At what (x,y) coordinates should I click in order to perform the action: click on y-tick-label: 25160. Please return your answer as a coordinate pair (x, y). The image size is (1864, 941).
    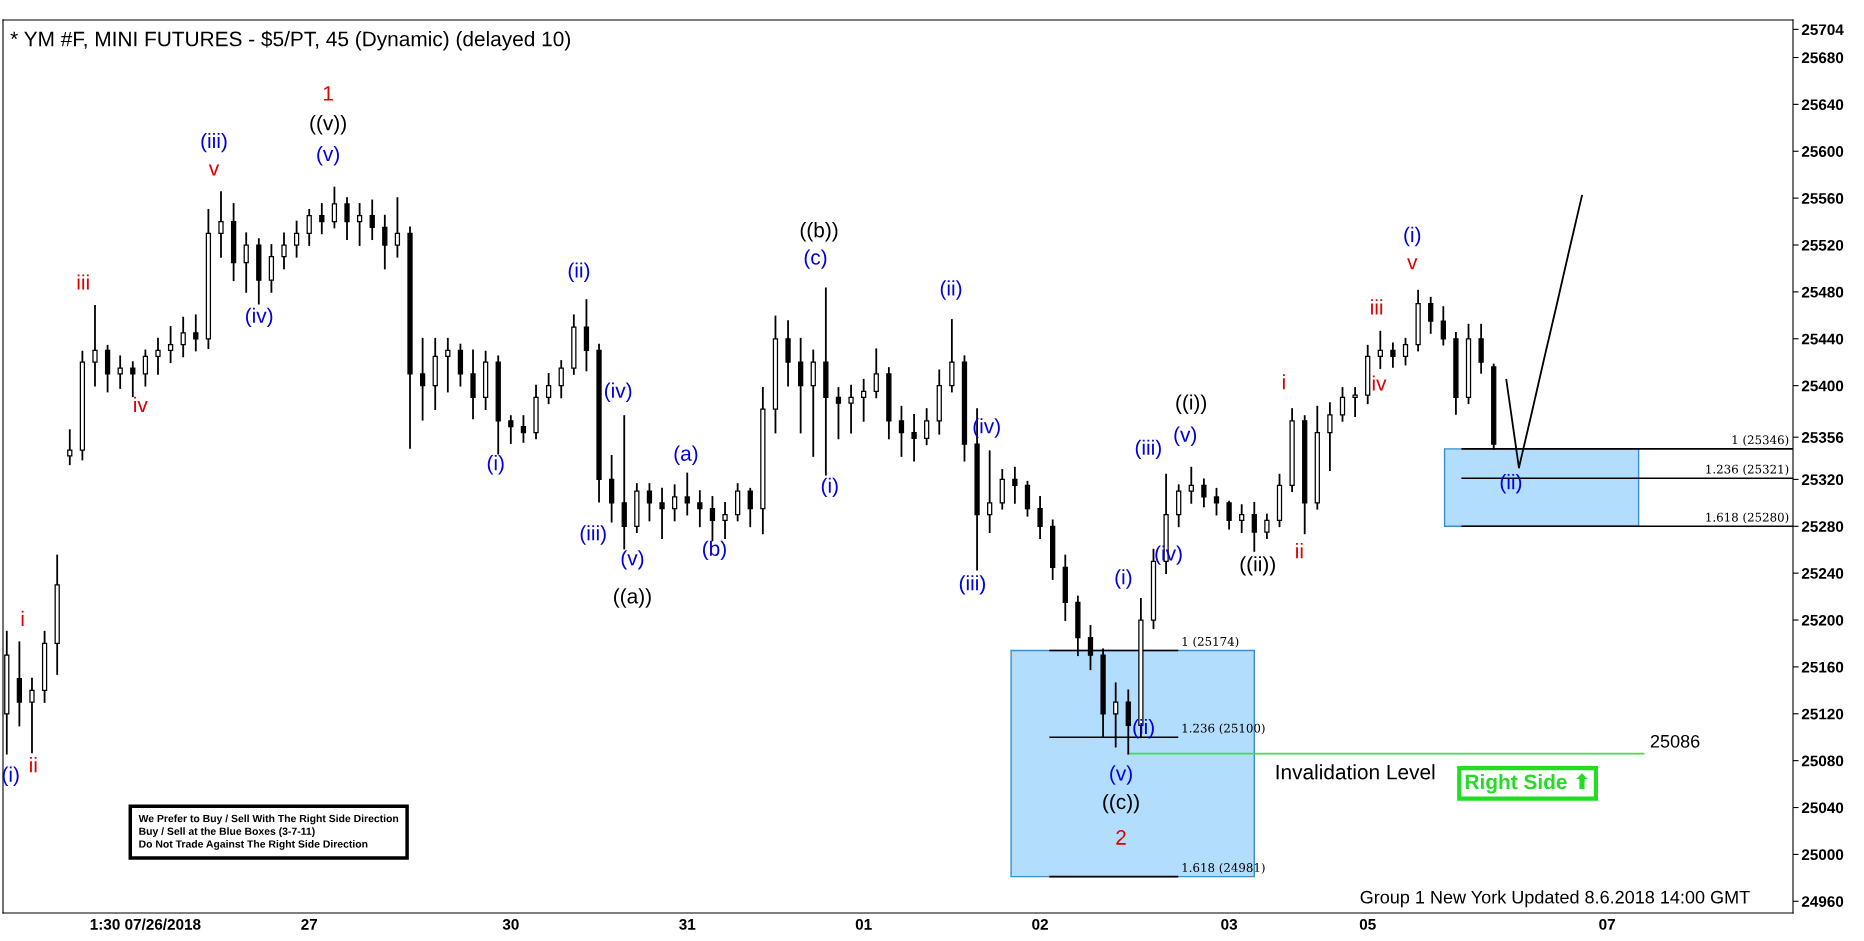
    Looking at the image, I should click on (1822, 667).